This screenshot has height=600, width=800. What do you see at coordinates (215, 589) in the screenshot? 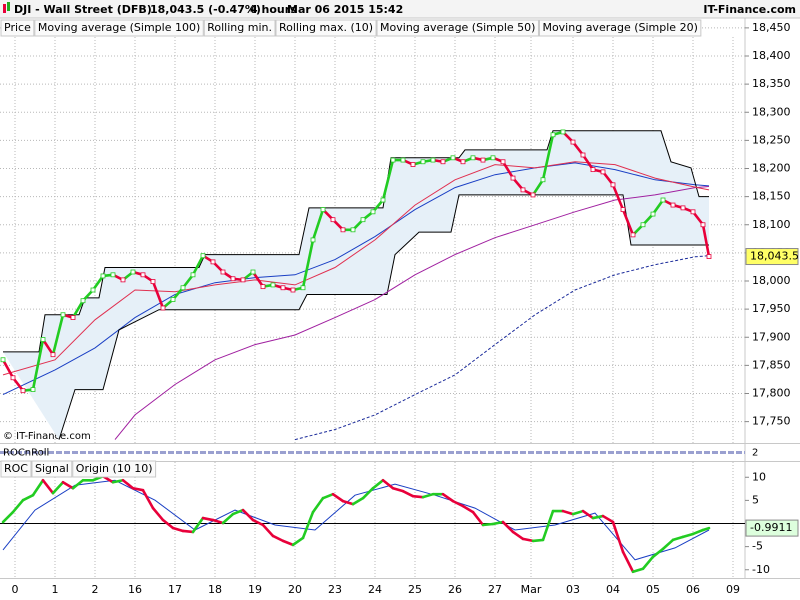
I see `x-tick-label: 18` at bounding box center [215, 589].